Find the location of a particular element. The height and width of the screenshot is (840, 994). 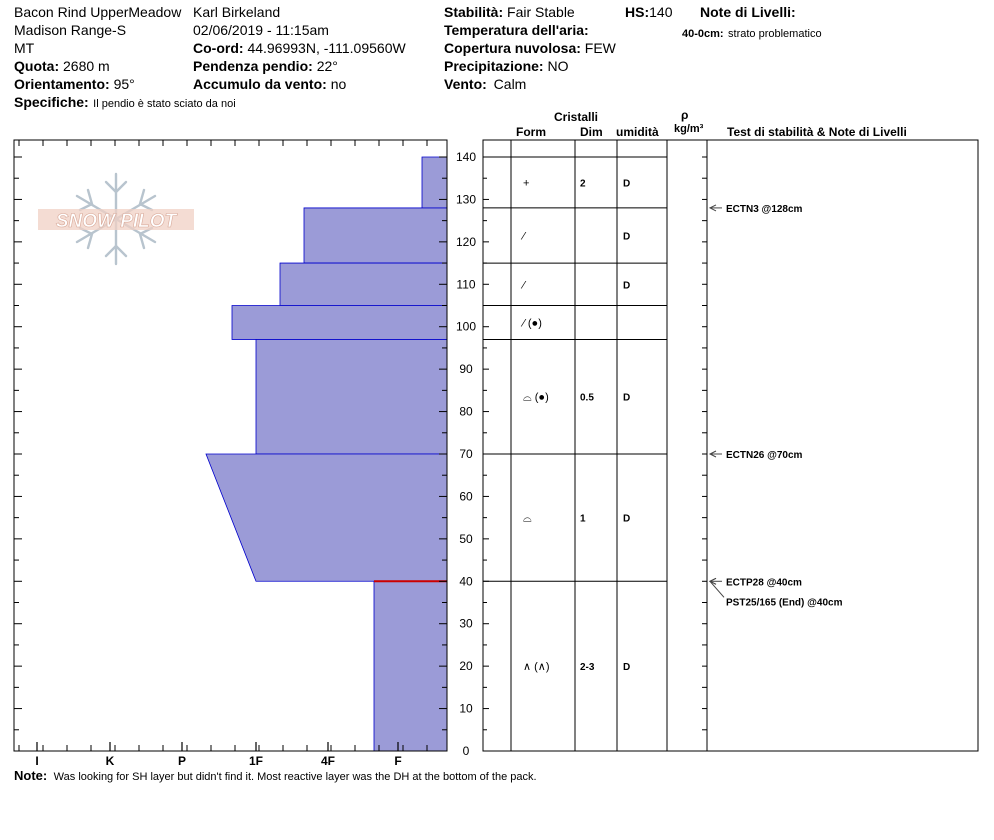

y-tick-label-0: 0 is located at coordinates (466, 751).